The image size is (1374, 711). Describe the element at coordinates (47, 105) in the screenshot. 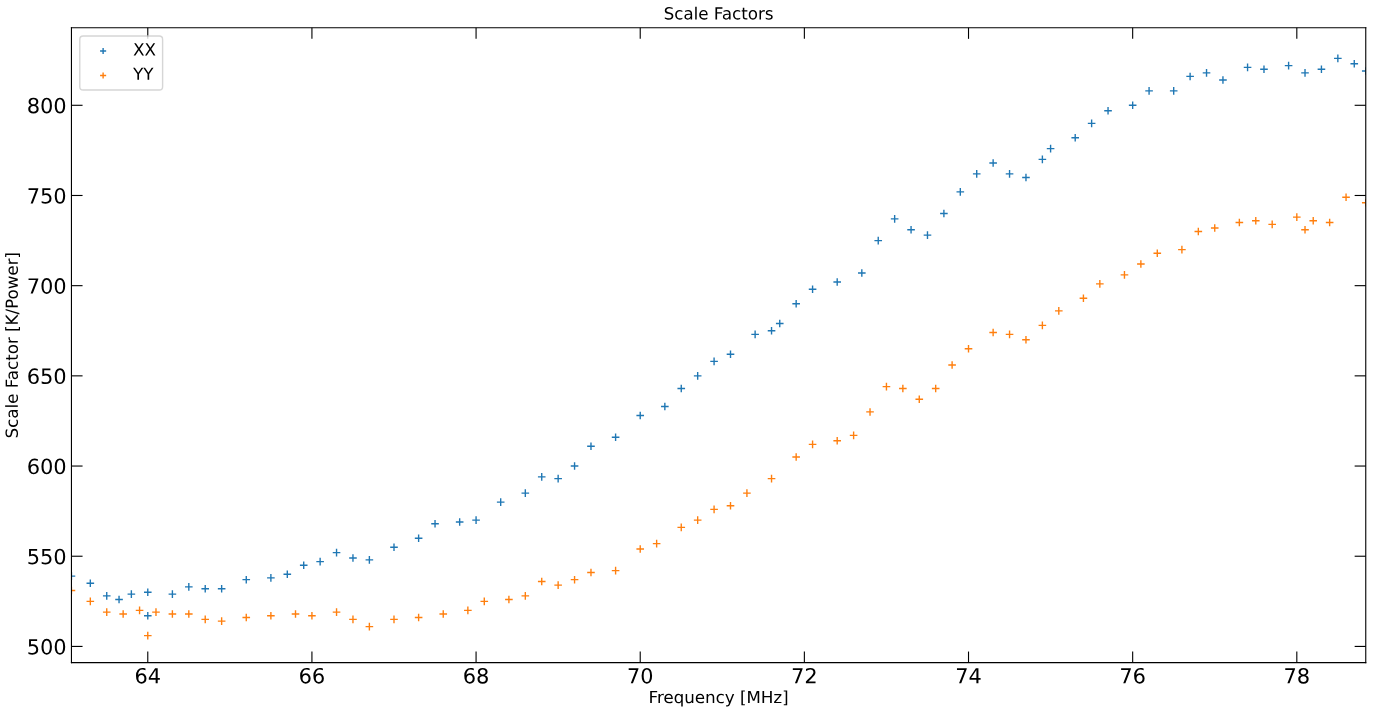

I see `y-tick-label: 800` at that location.